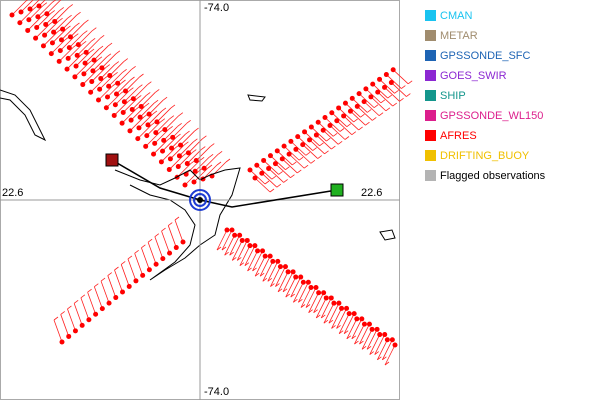  I want to click on legend-label: DRIFTING_BUOY, so click(485, 156).